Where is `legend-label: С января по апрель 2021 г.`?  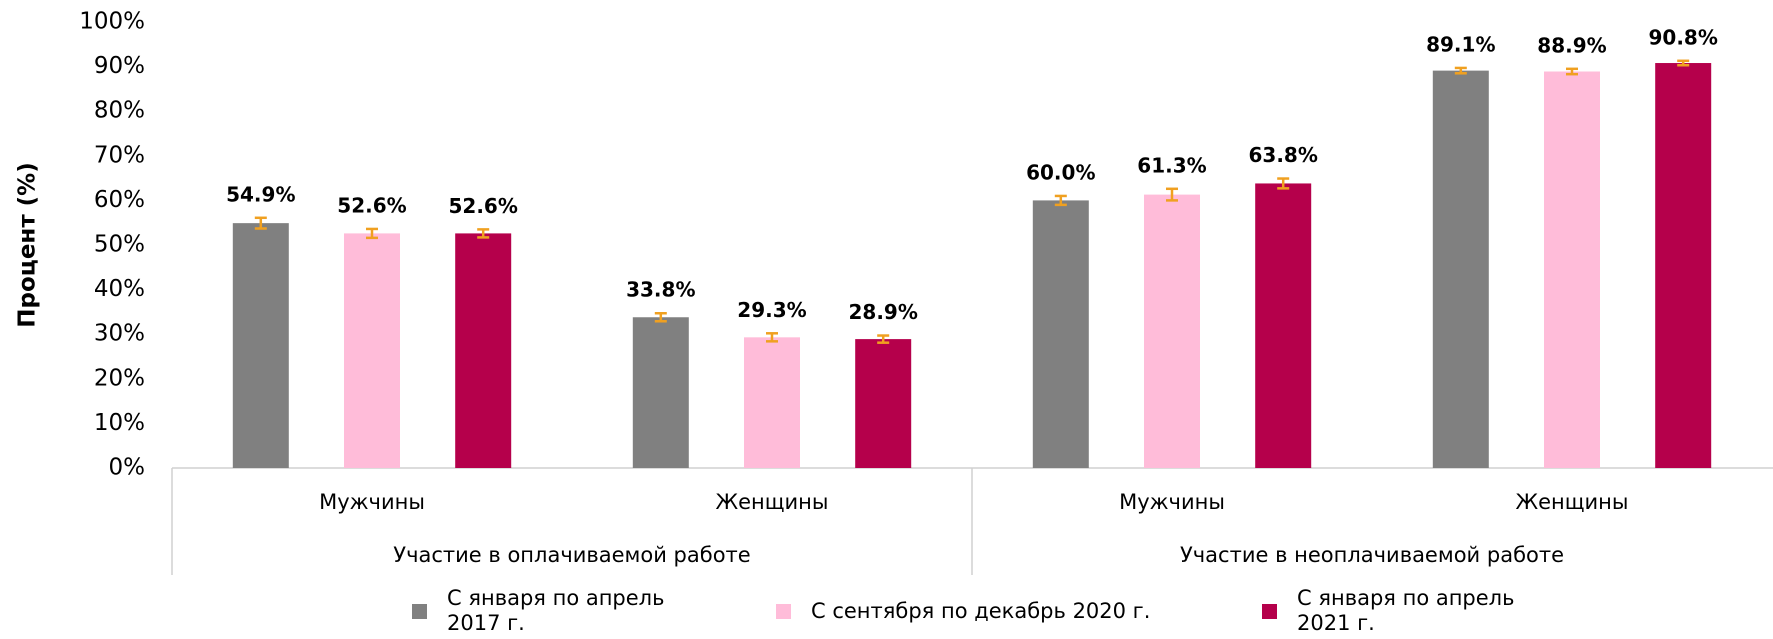 legend-label: С января по апрель 2021 г. is located at coordinates (1406, 610).